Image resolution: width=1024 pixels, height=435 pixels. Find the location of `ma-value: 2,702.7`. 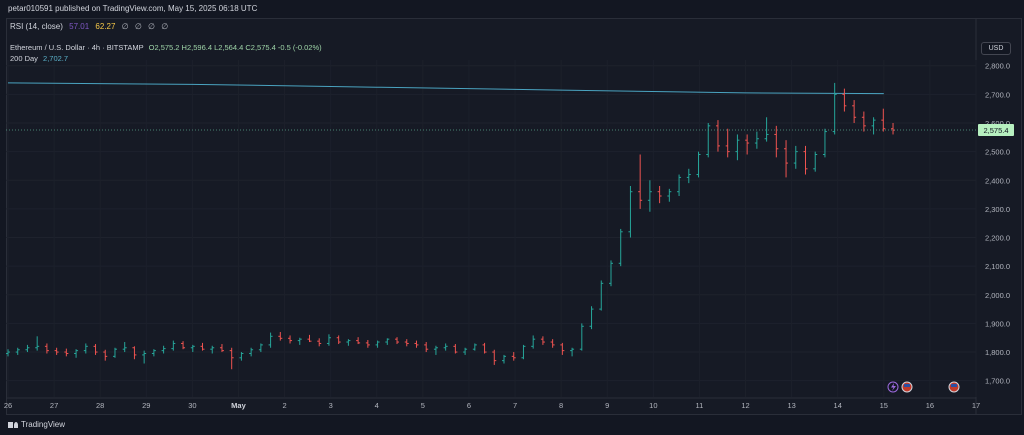

ma-value: 2,702.7 is located at coordinates (56, 58).